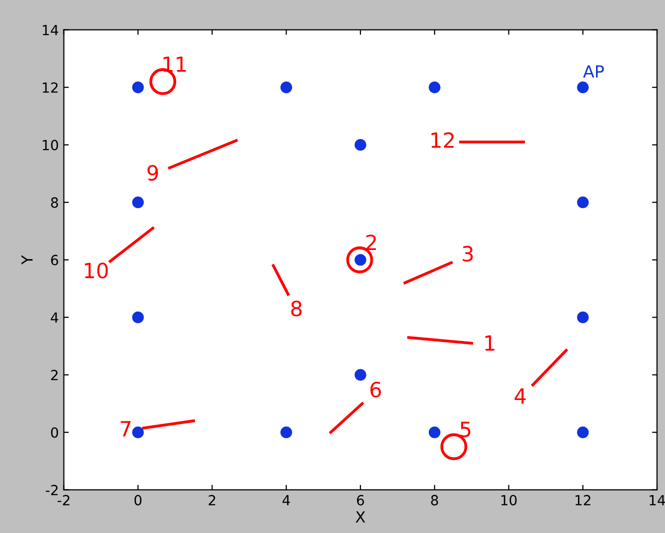  I want to click on series-label: 1, so click(489, 343).